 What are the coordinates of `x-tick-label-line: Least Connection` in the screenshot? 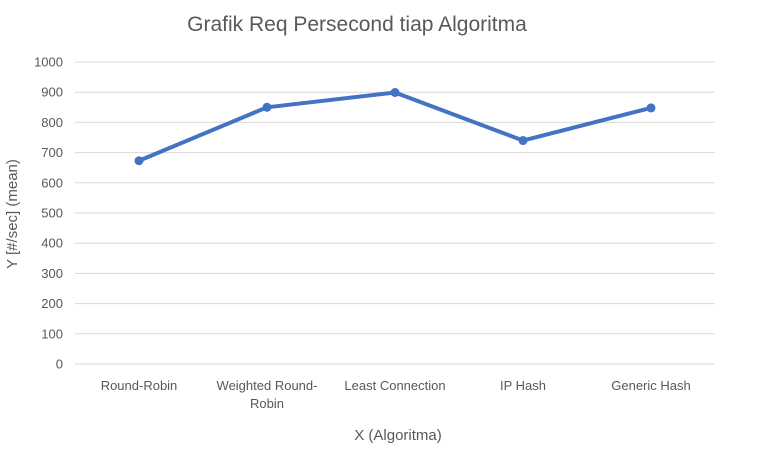 It's located at (394, 385).